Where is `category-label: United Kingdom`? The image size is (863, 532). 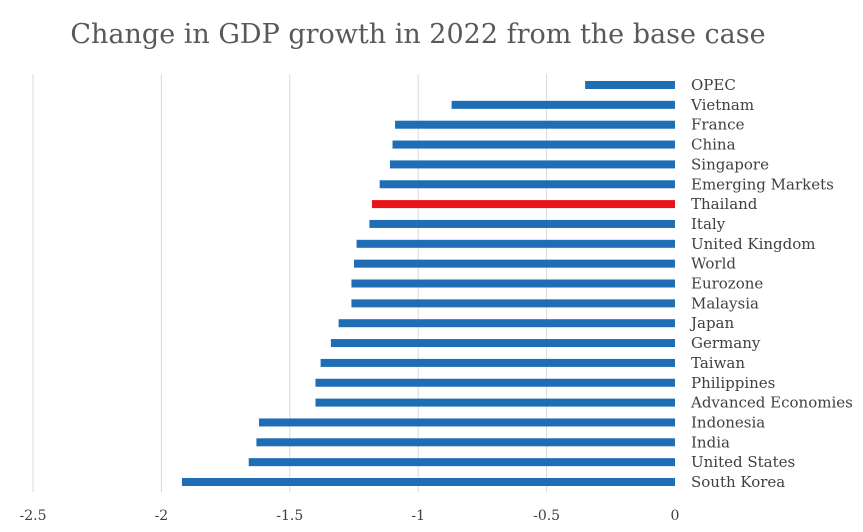
category-label: United Kingdom is located at coordinates (753, 244).